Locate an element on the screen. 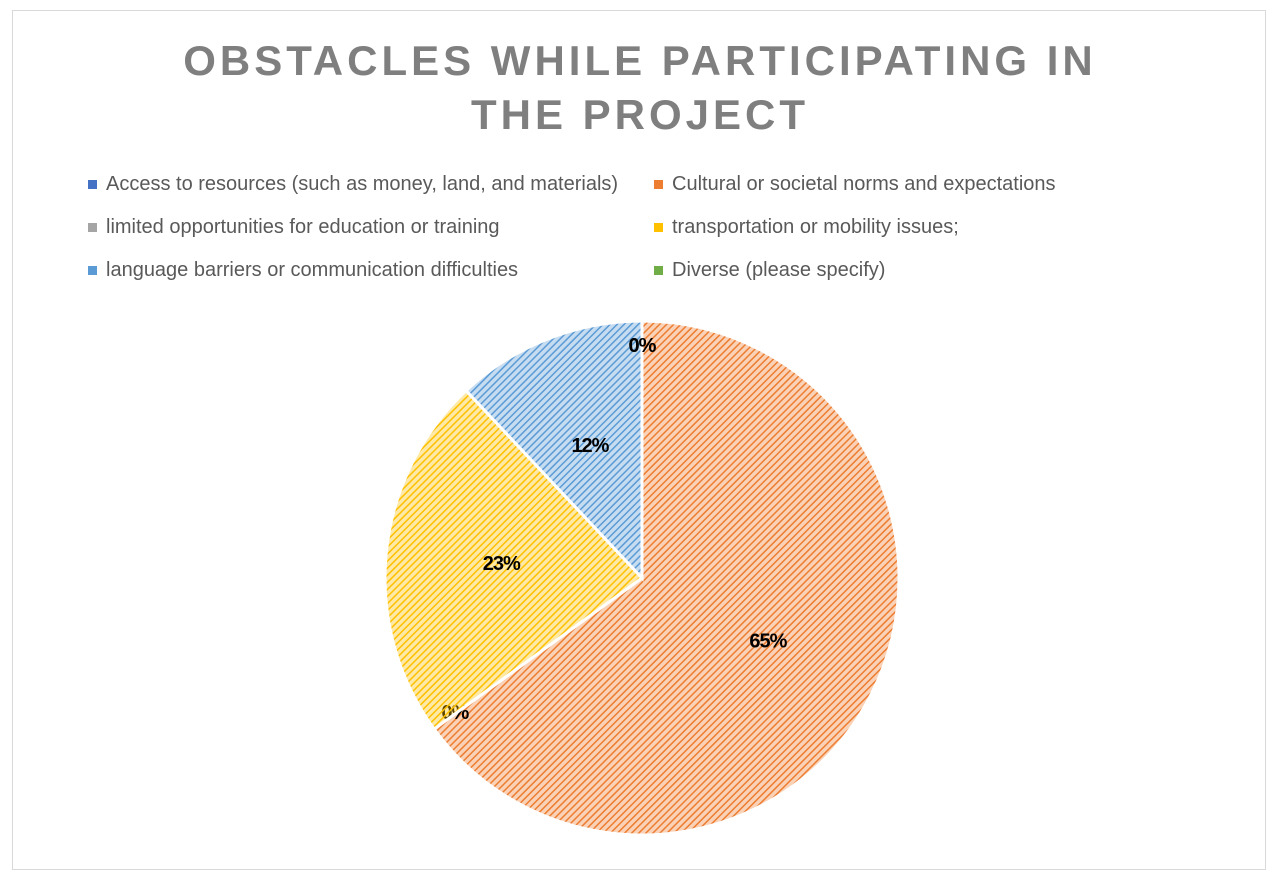 This screenshot has height=870, width=1276. legend-label: Diverse (please specify) is located at coordinates (779, 269).